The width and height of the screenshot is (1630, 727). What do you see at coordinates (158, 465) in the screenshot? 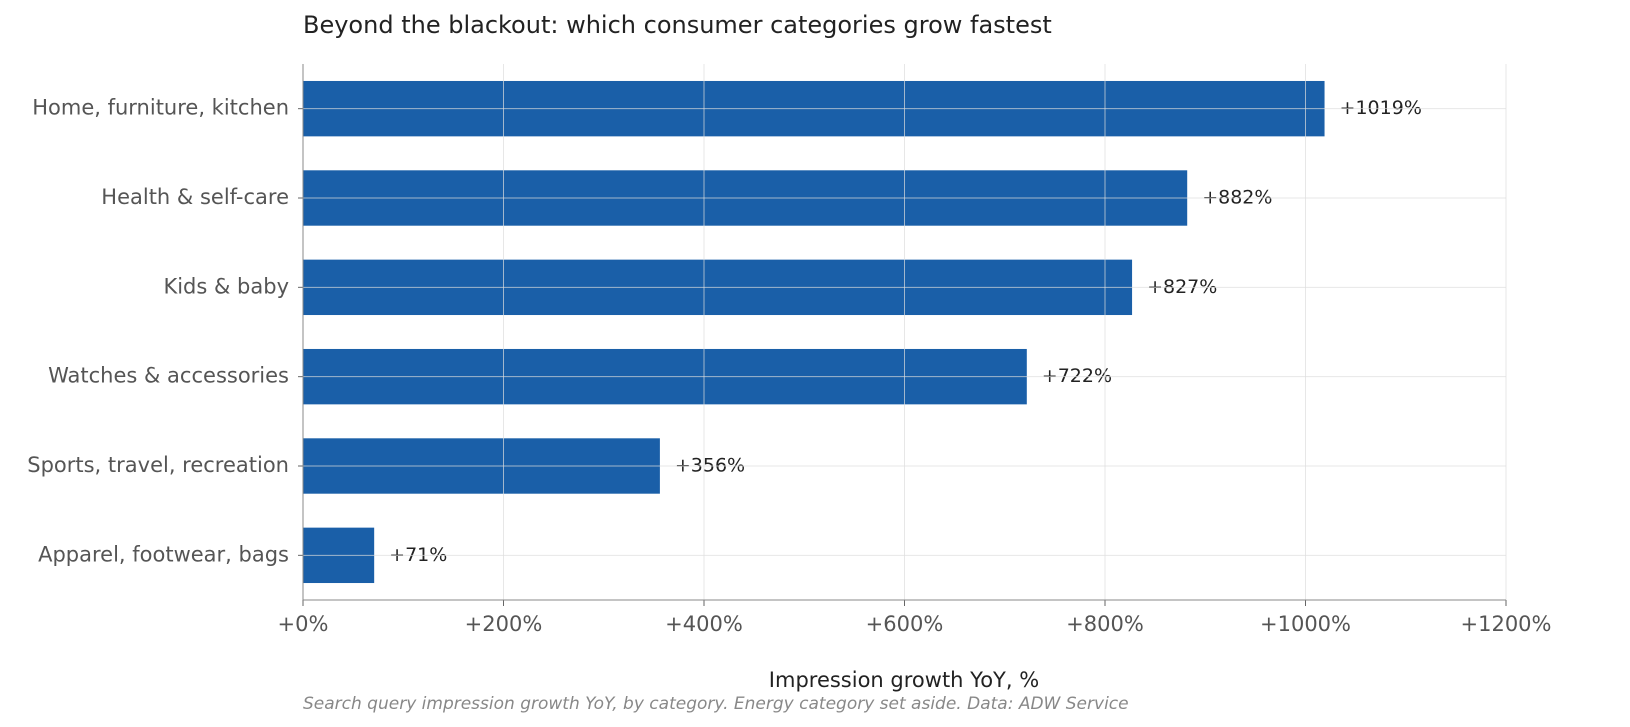
I see `y-tick-label: Sports, travel, recreation` at bounding box center [158, 465].